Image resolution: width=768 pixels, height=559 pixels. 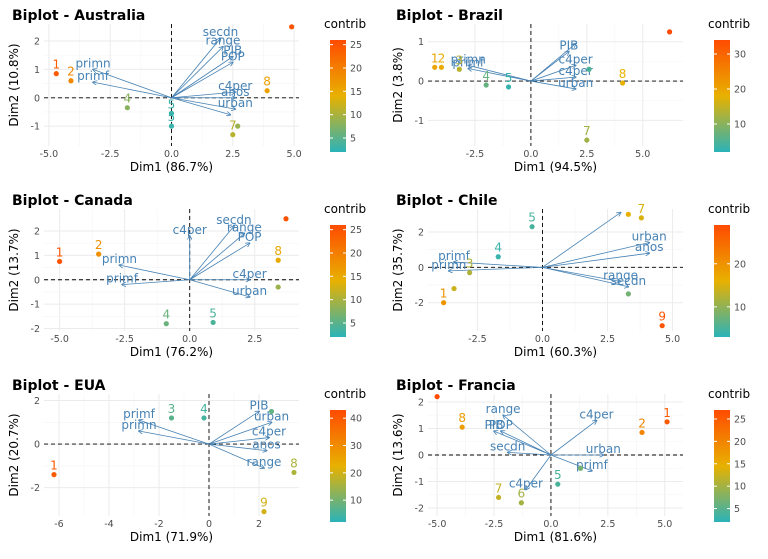 What do you see at coordinates (737, 509) in the screenshot?
I see `legend-tick-label: 5` at bounding box center [737, 509].